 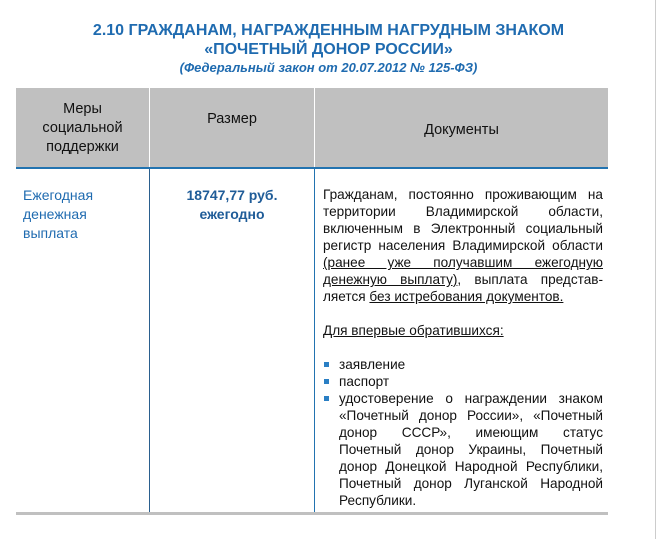 What do you see at coordinates (413, 330) in the screenshot?
I see `first-time-label: Для впервые обратившихся:` at bounding box center [413, 330].